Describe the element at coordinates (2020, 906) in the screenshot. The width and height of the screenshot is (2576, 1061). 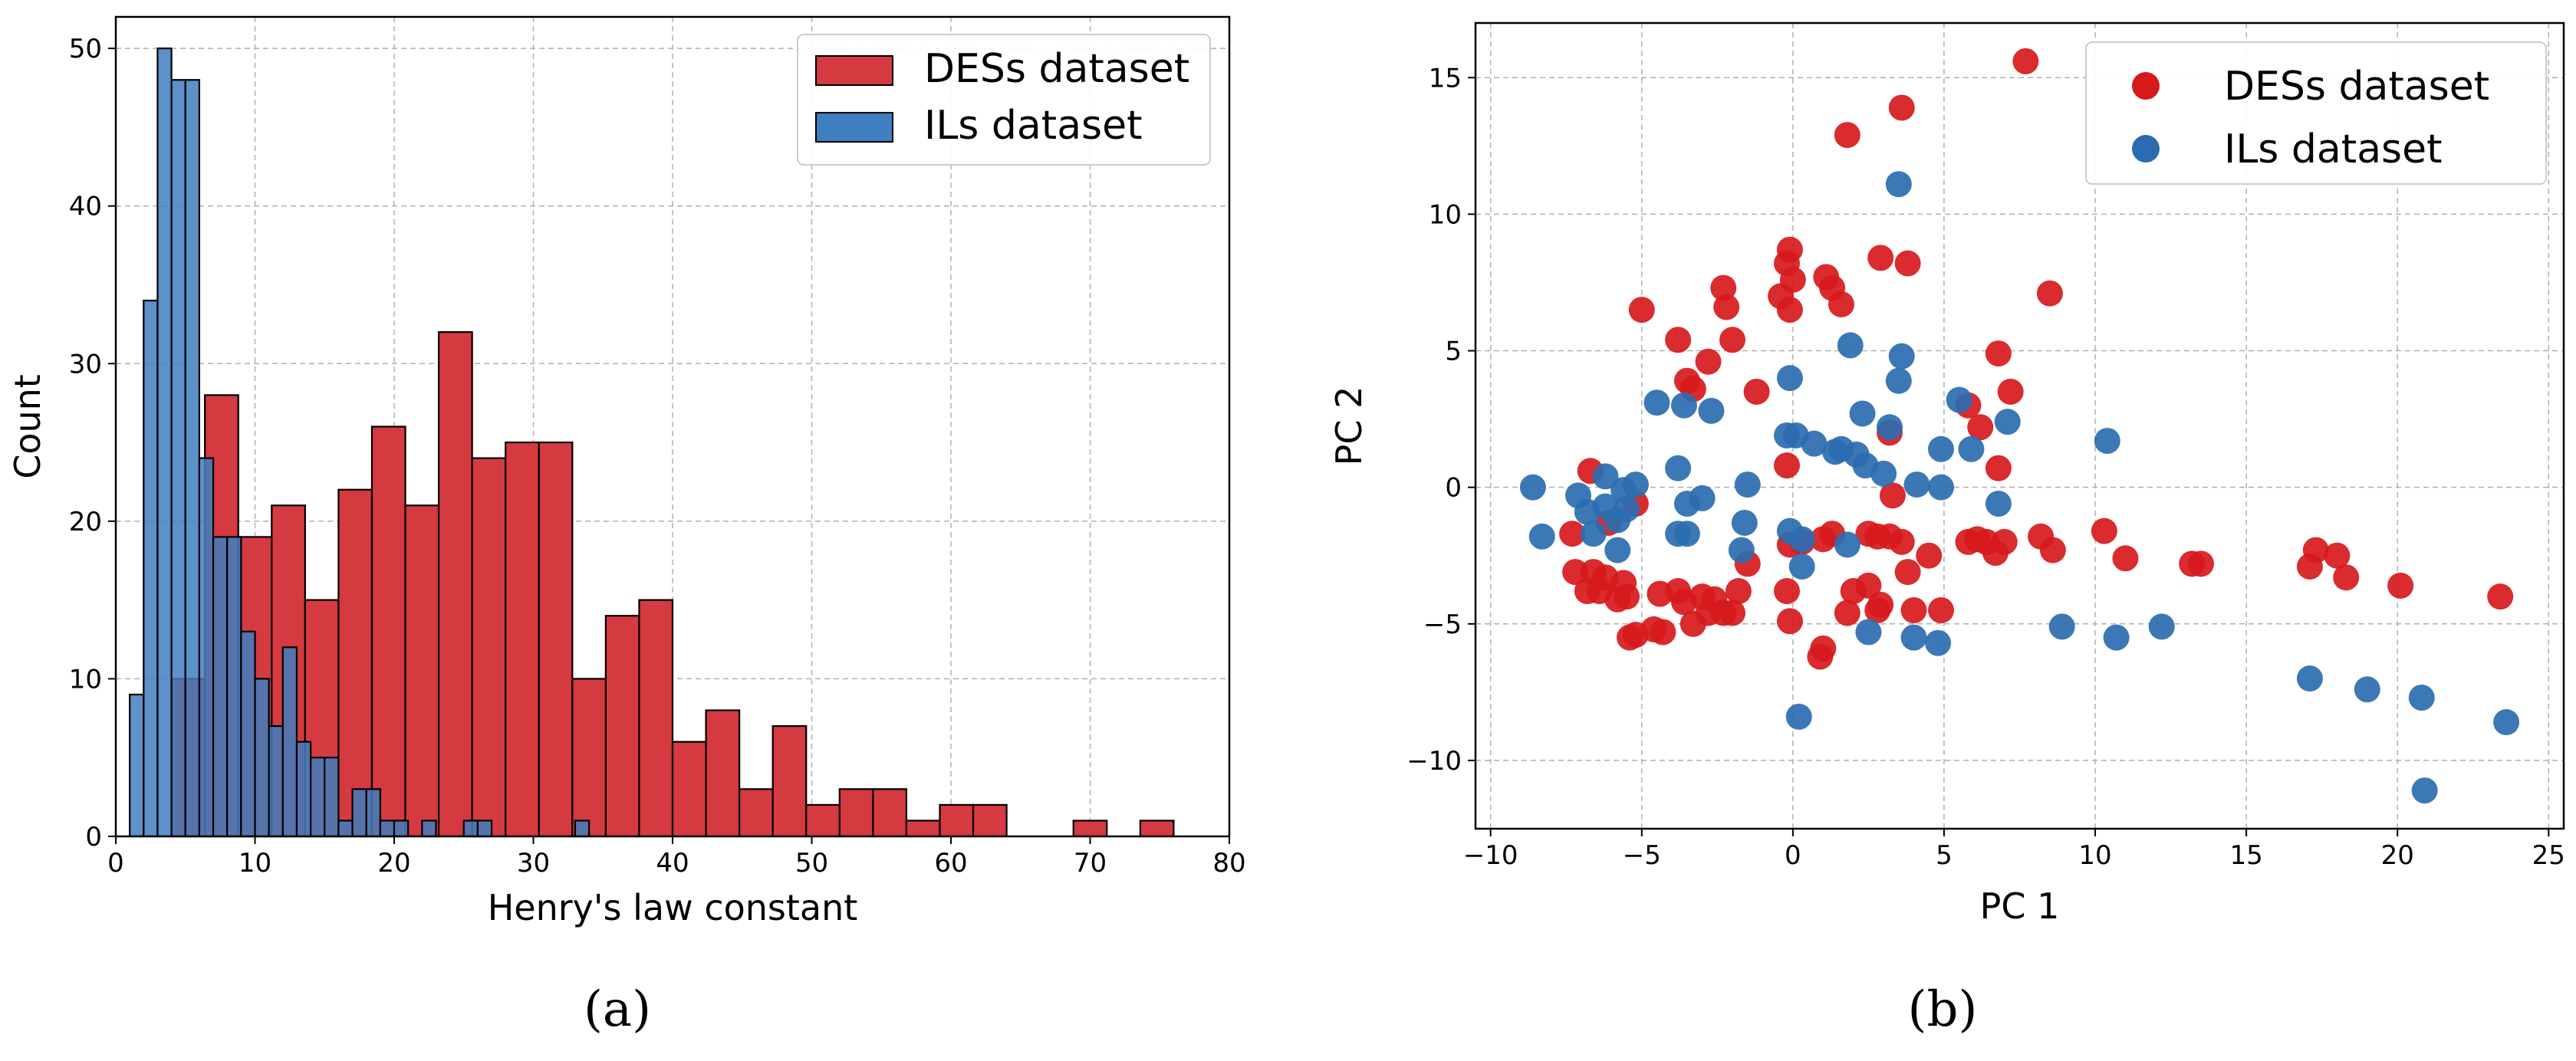
I see `scatter-x-axis-label: PC 1` at that location.